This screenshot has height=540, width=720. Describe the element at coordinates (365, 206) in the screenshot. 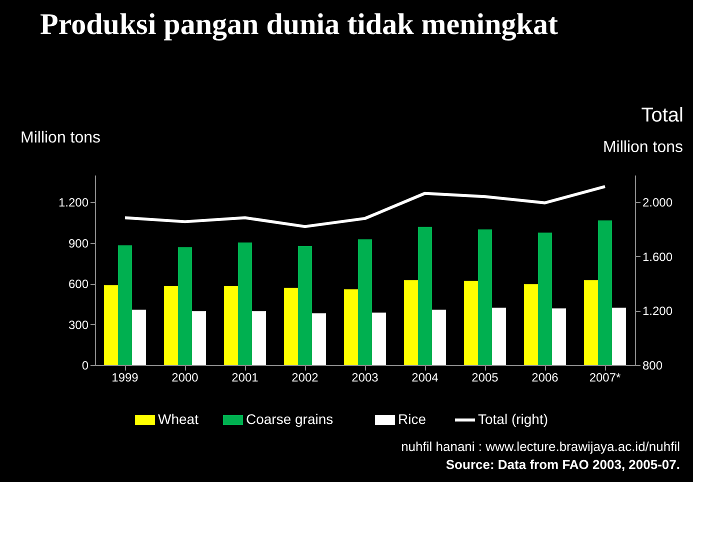

I see `line-series` at that location.